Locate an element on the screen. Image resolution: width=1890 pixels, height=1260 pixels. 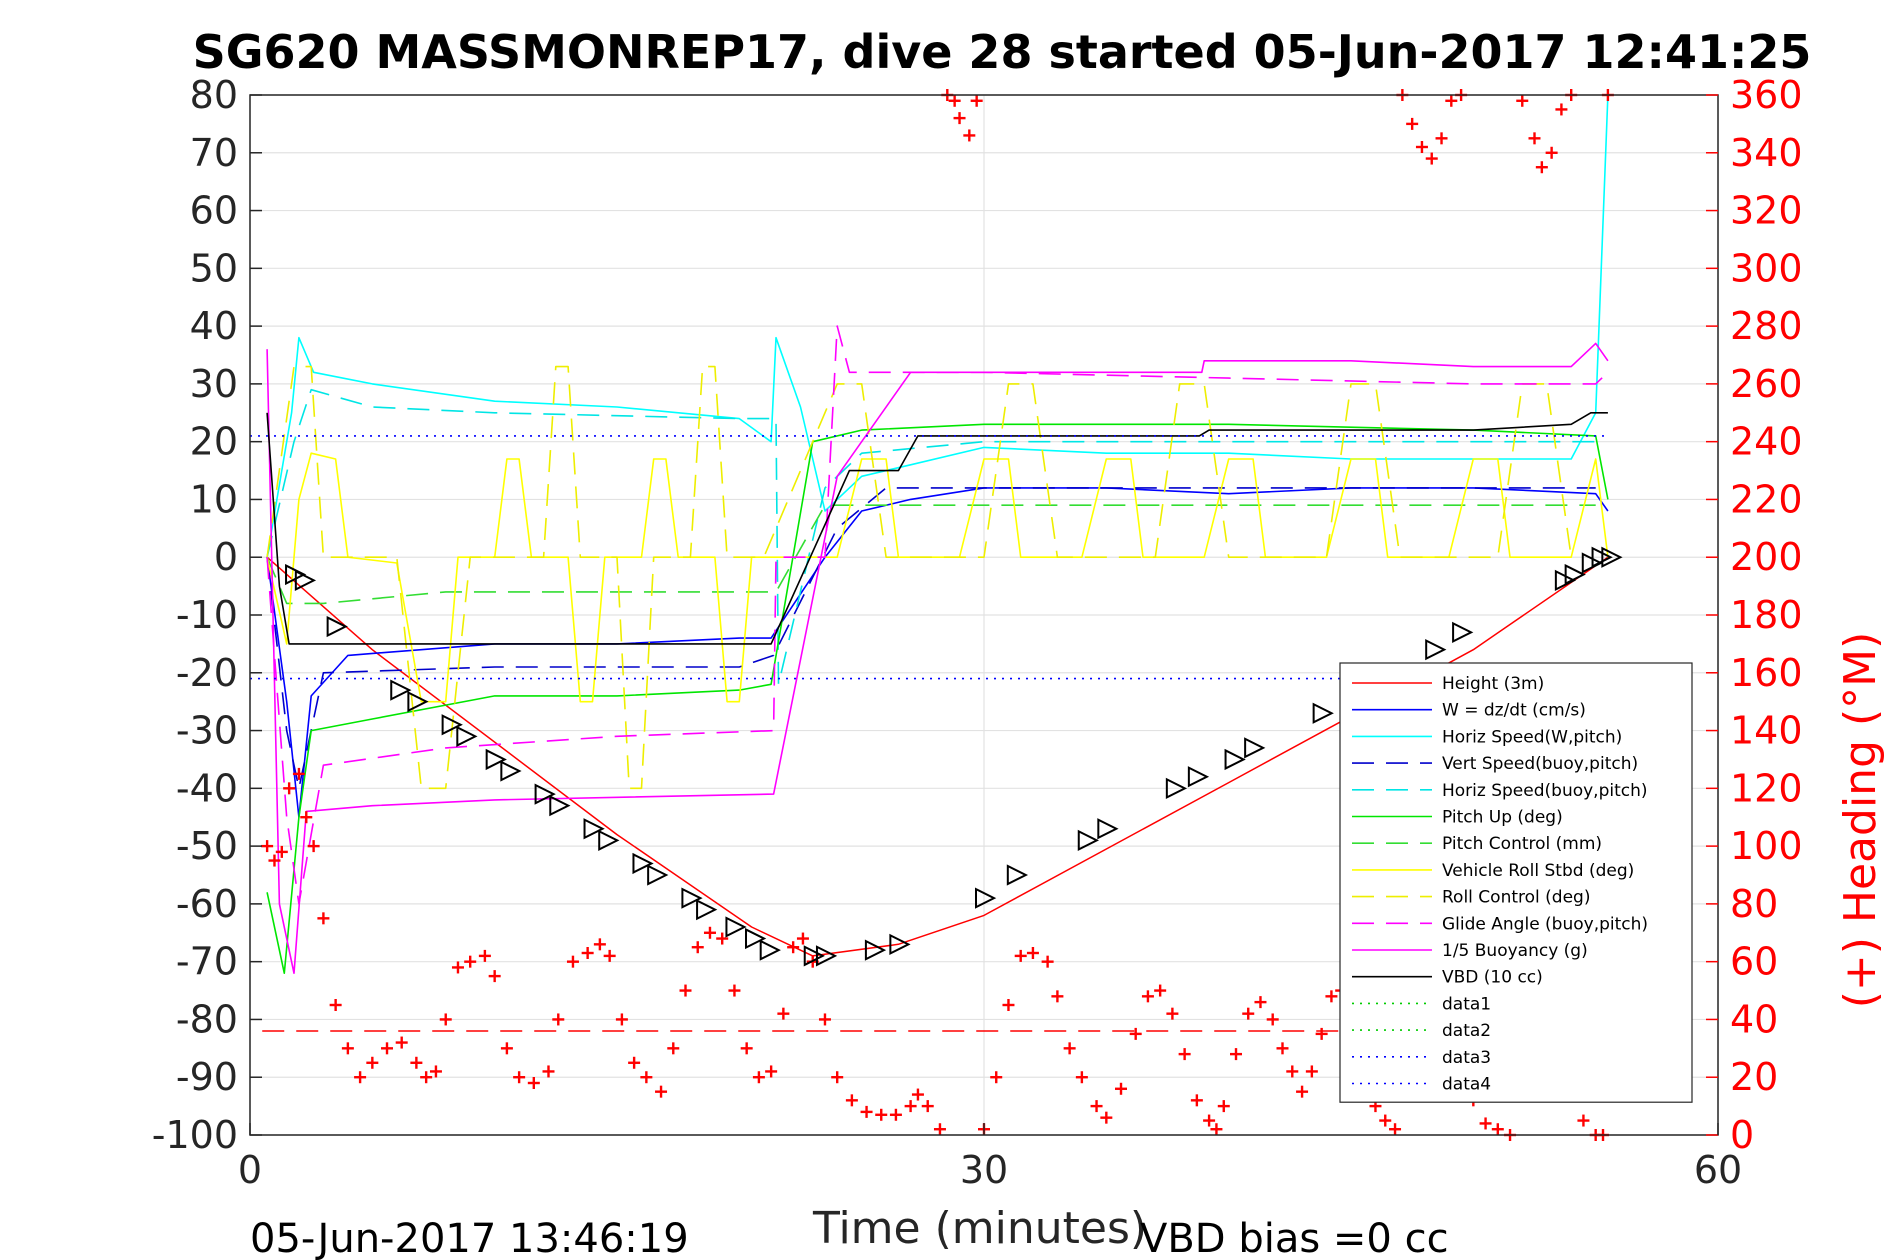
y-tick-label: 10 is located at coordinates (214, 499).